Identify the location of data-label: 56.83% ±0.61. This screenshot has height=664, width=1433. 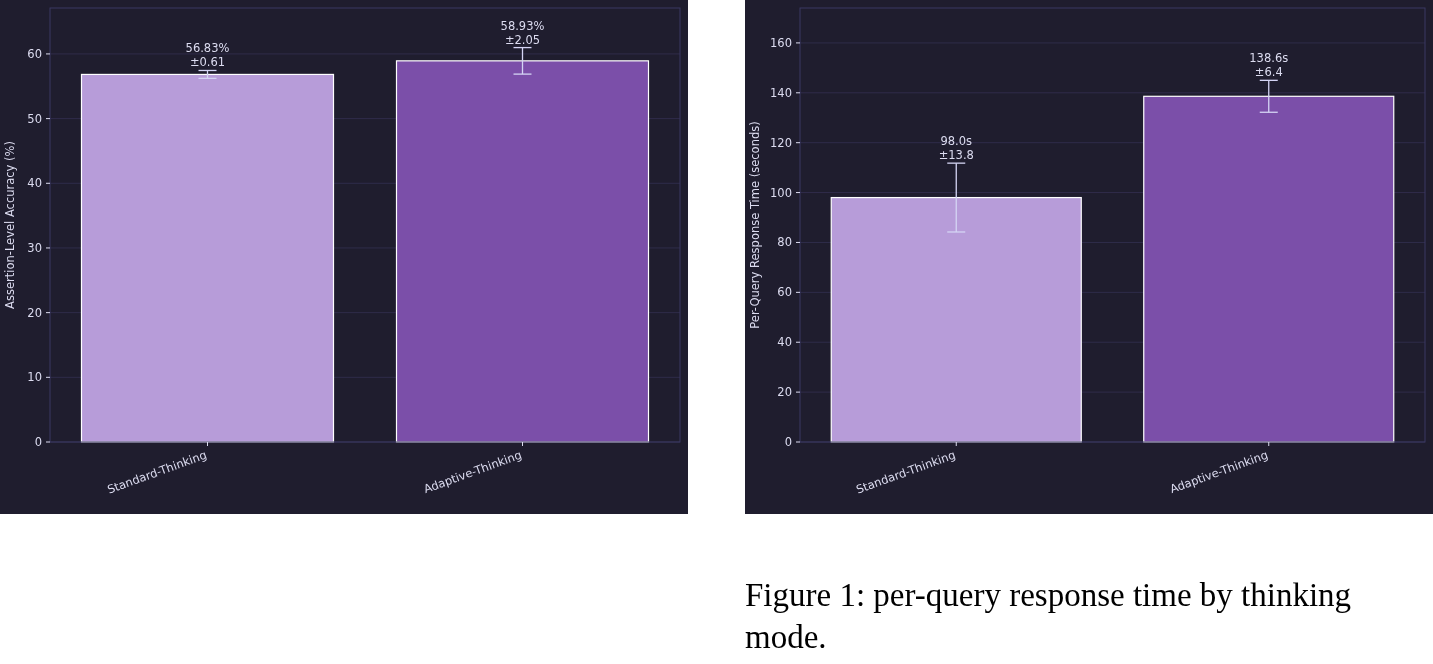
(207, 55).